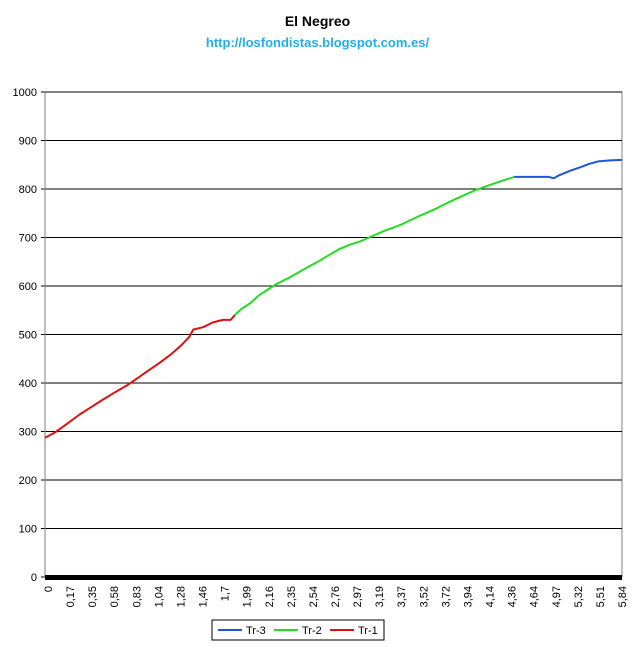 This screenshot has width=635, height=649. What do you see at coordinates (71, 596) in the screenshot?
I see `x-tick-label: 0,17` at bounding box center [71, 596].